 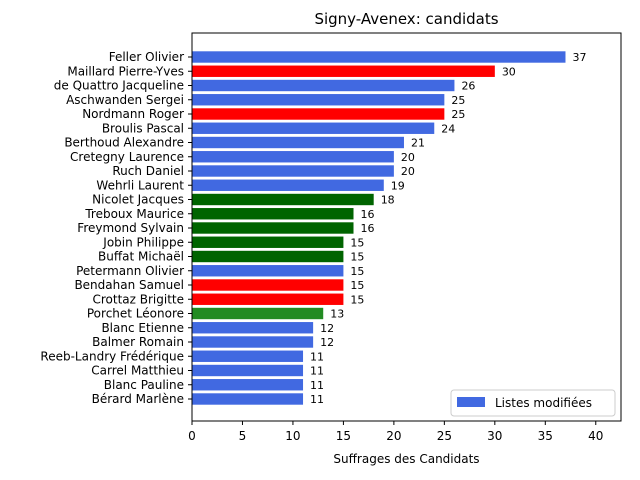 What do you see at coordinates (143, 242) in the screenshot?
I see `category-label: Jobin Philippe` at bounding box center [143, 242].